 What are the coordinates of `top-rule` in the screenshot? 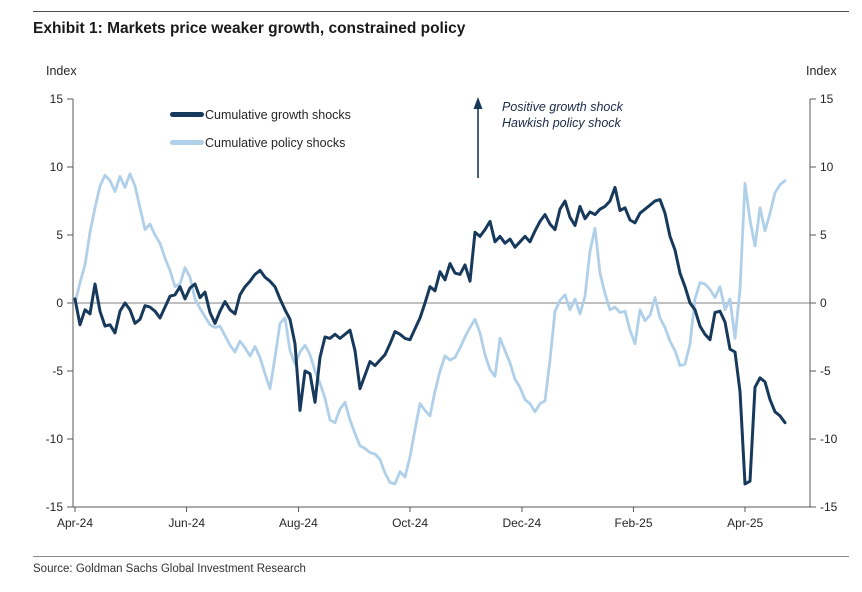 It's located at (441, 11).